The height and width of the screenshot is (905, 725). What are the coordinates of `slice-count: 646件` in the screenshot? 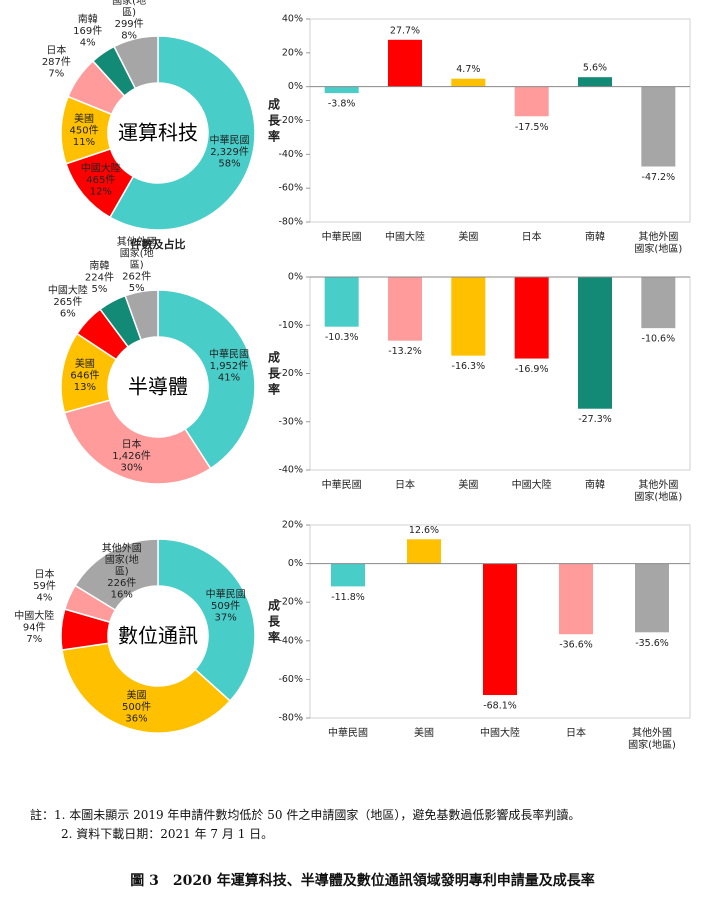 It's located at (84, 375).